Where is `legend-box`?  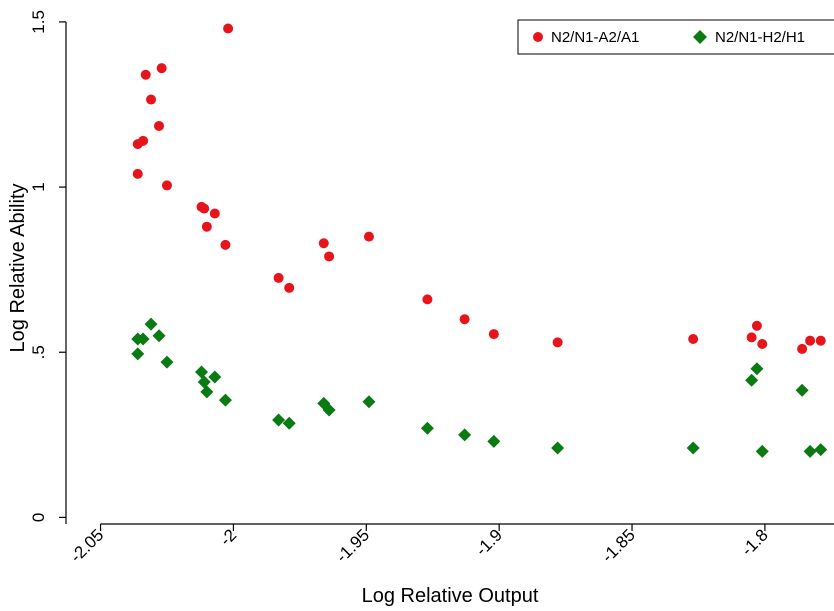
legend-box is located at coordinates (675, 37).